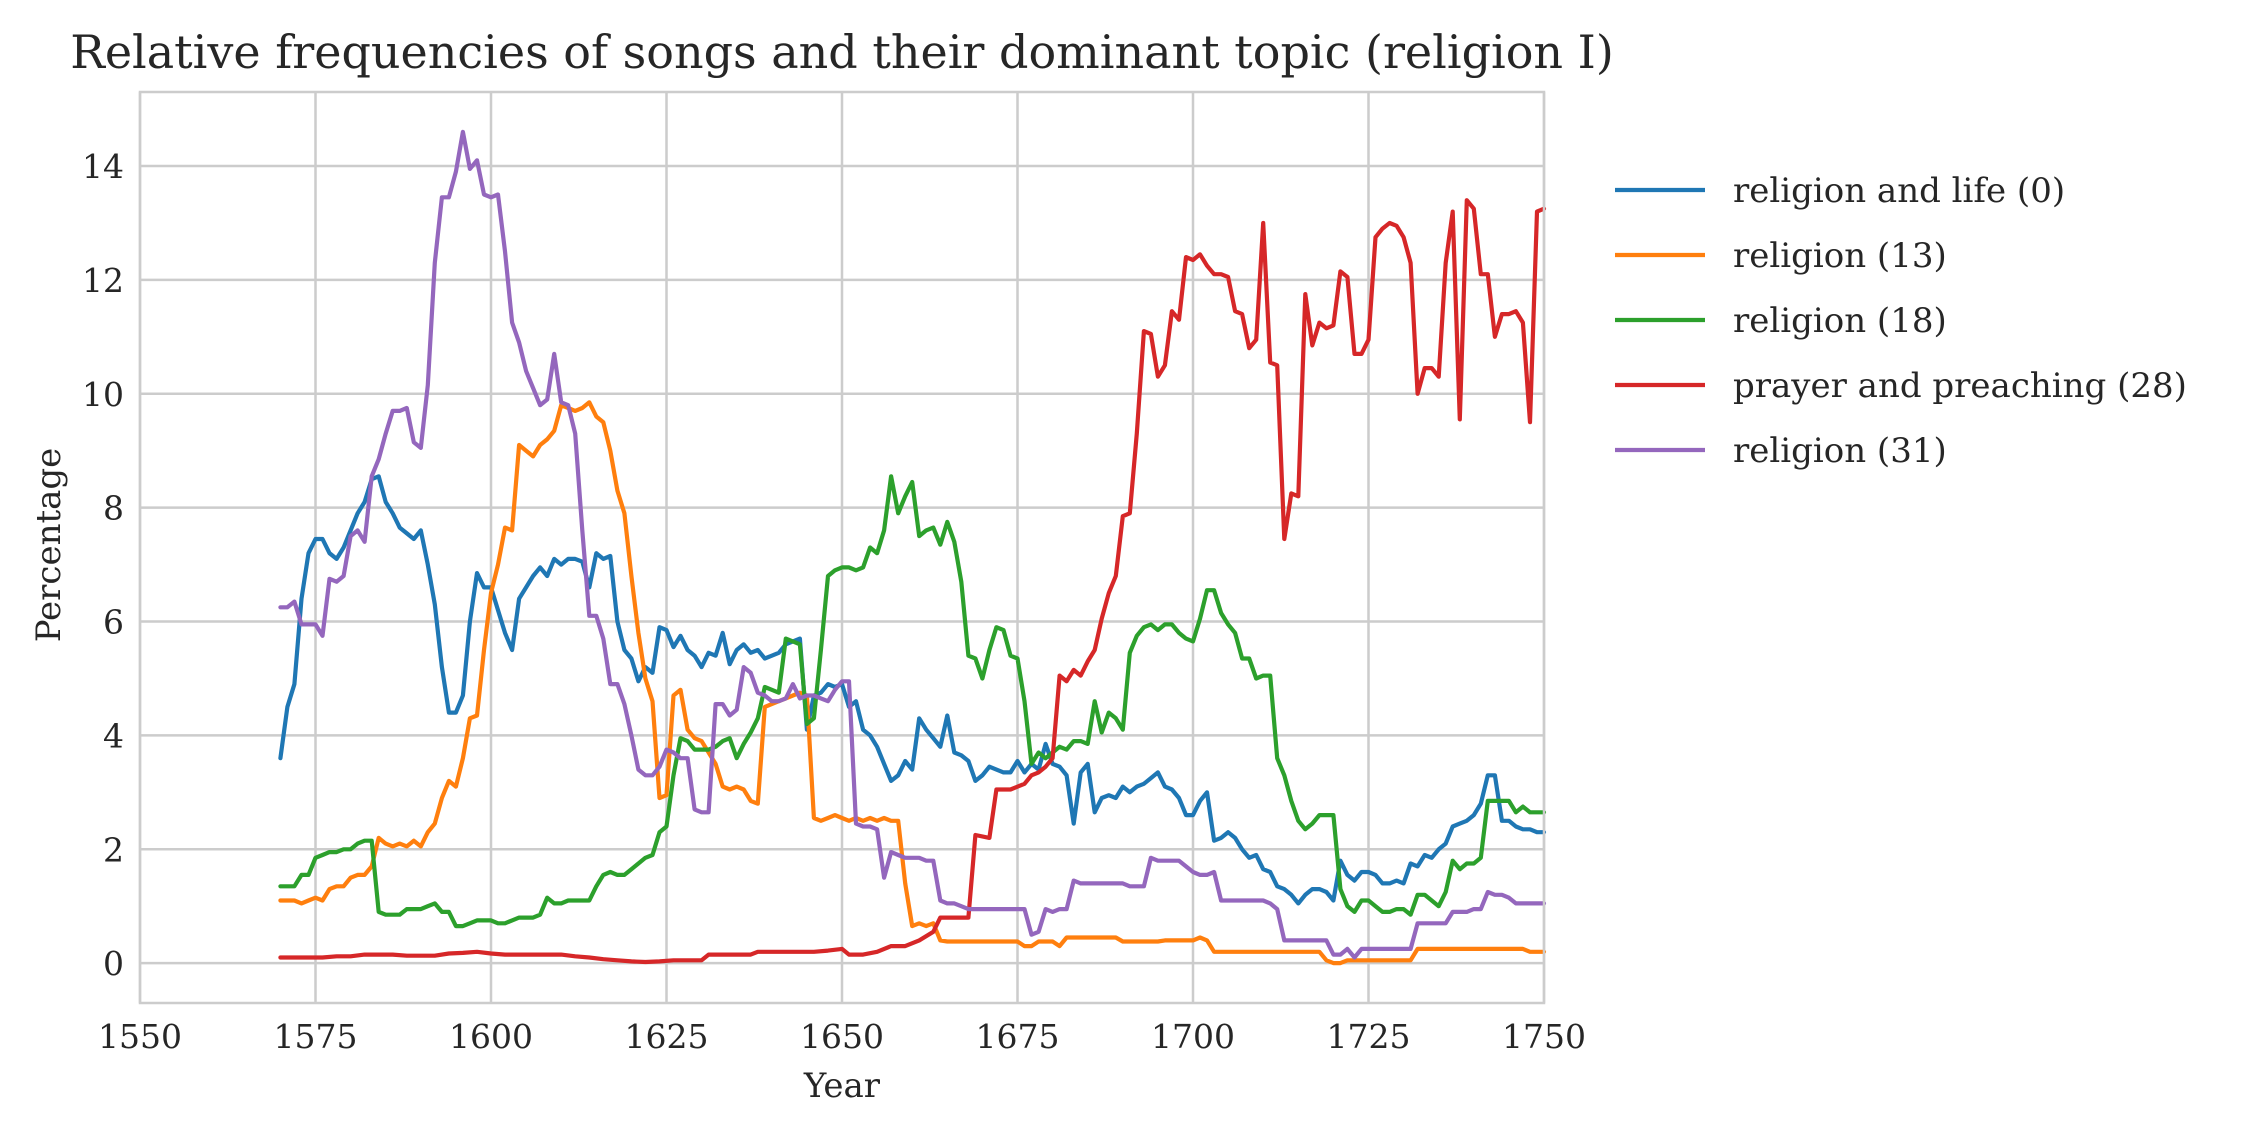  Describe the element at coordinates (842, 1086) in the screenshot. I see `x-axis-label: Year` at that location.